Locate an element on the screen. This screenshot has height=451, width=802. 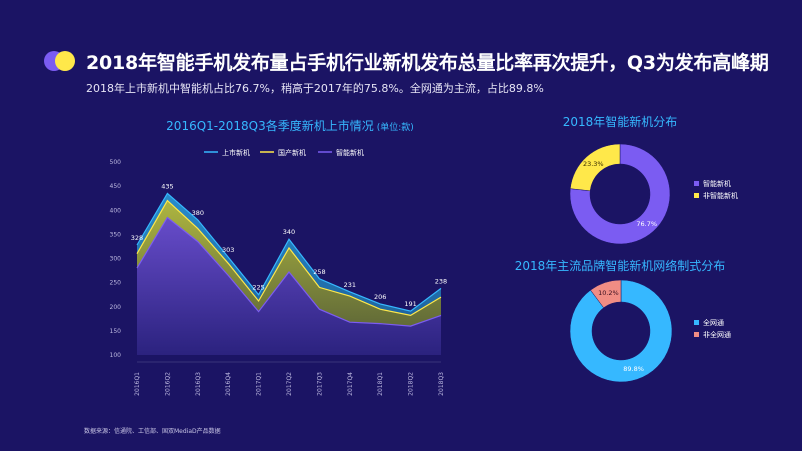
x-tick-9: 2018Q2 is located at coordinates (411, 384).